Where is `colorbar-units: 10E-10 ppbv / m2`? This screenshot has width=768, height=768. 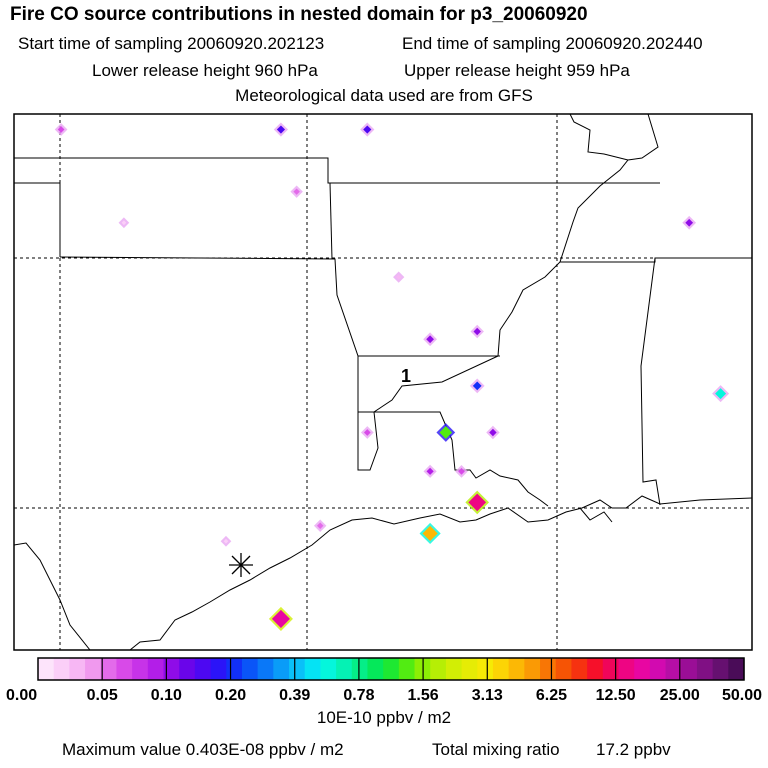
colorbar-units: 10E-10 ppbv / m2 is located at coordinates (384, 717).